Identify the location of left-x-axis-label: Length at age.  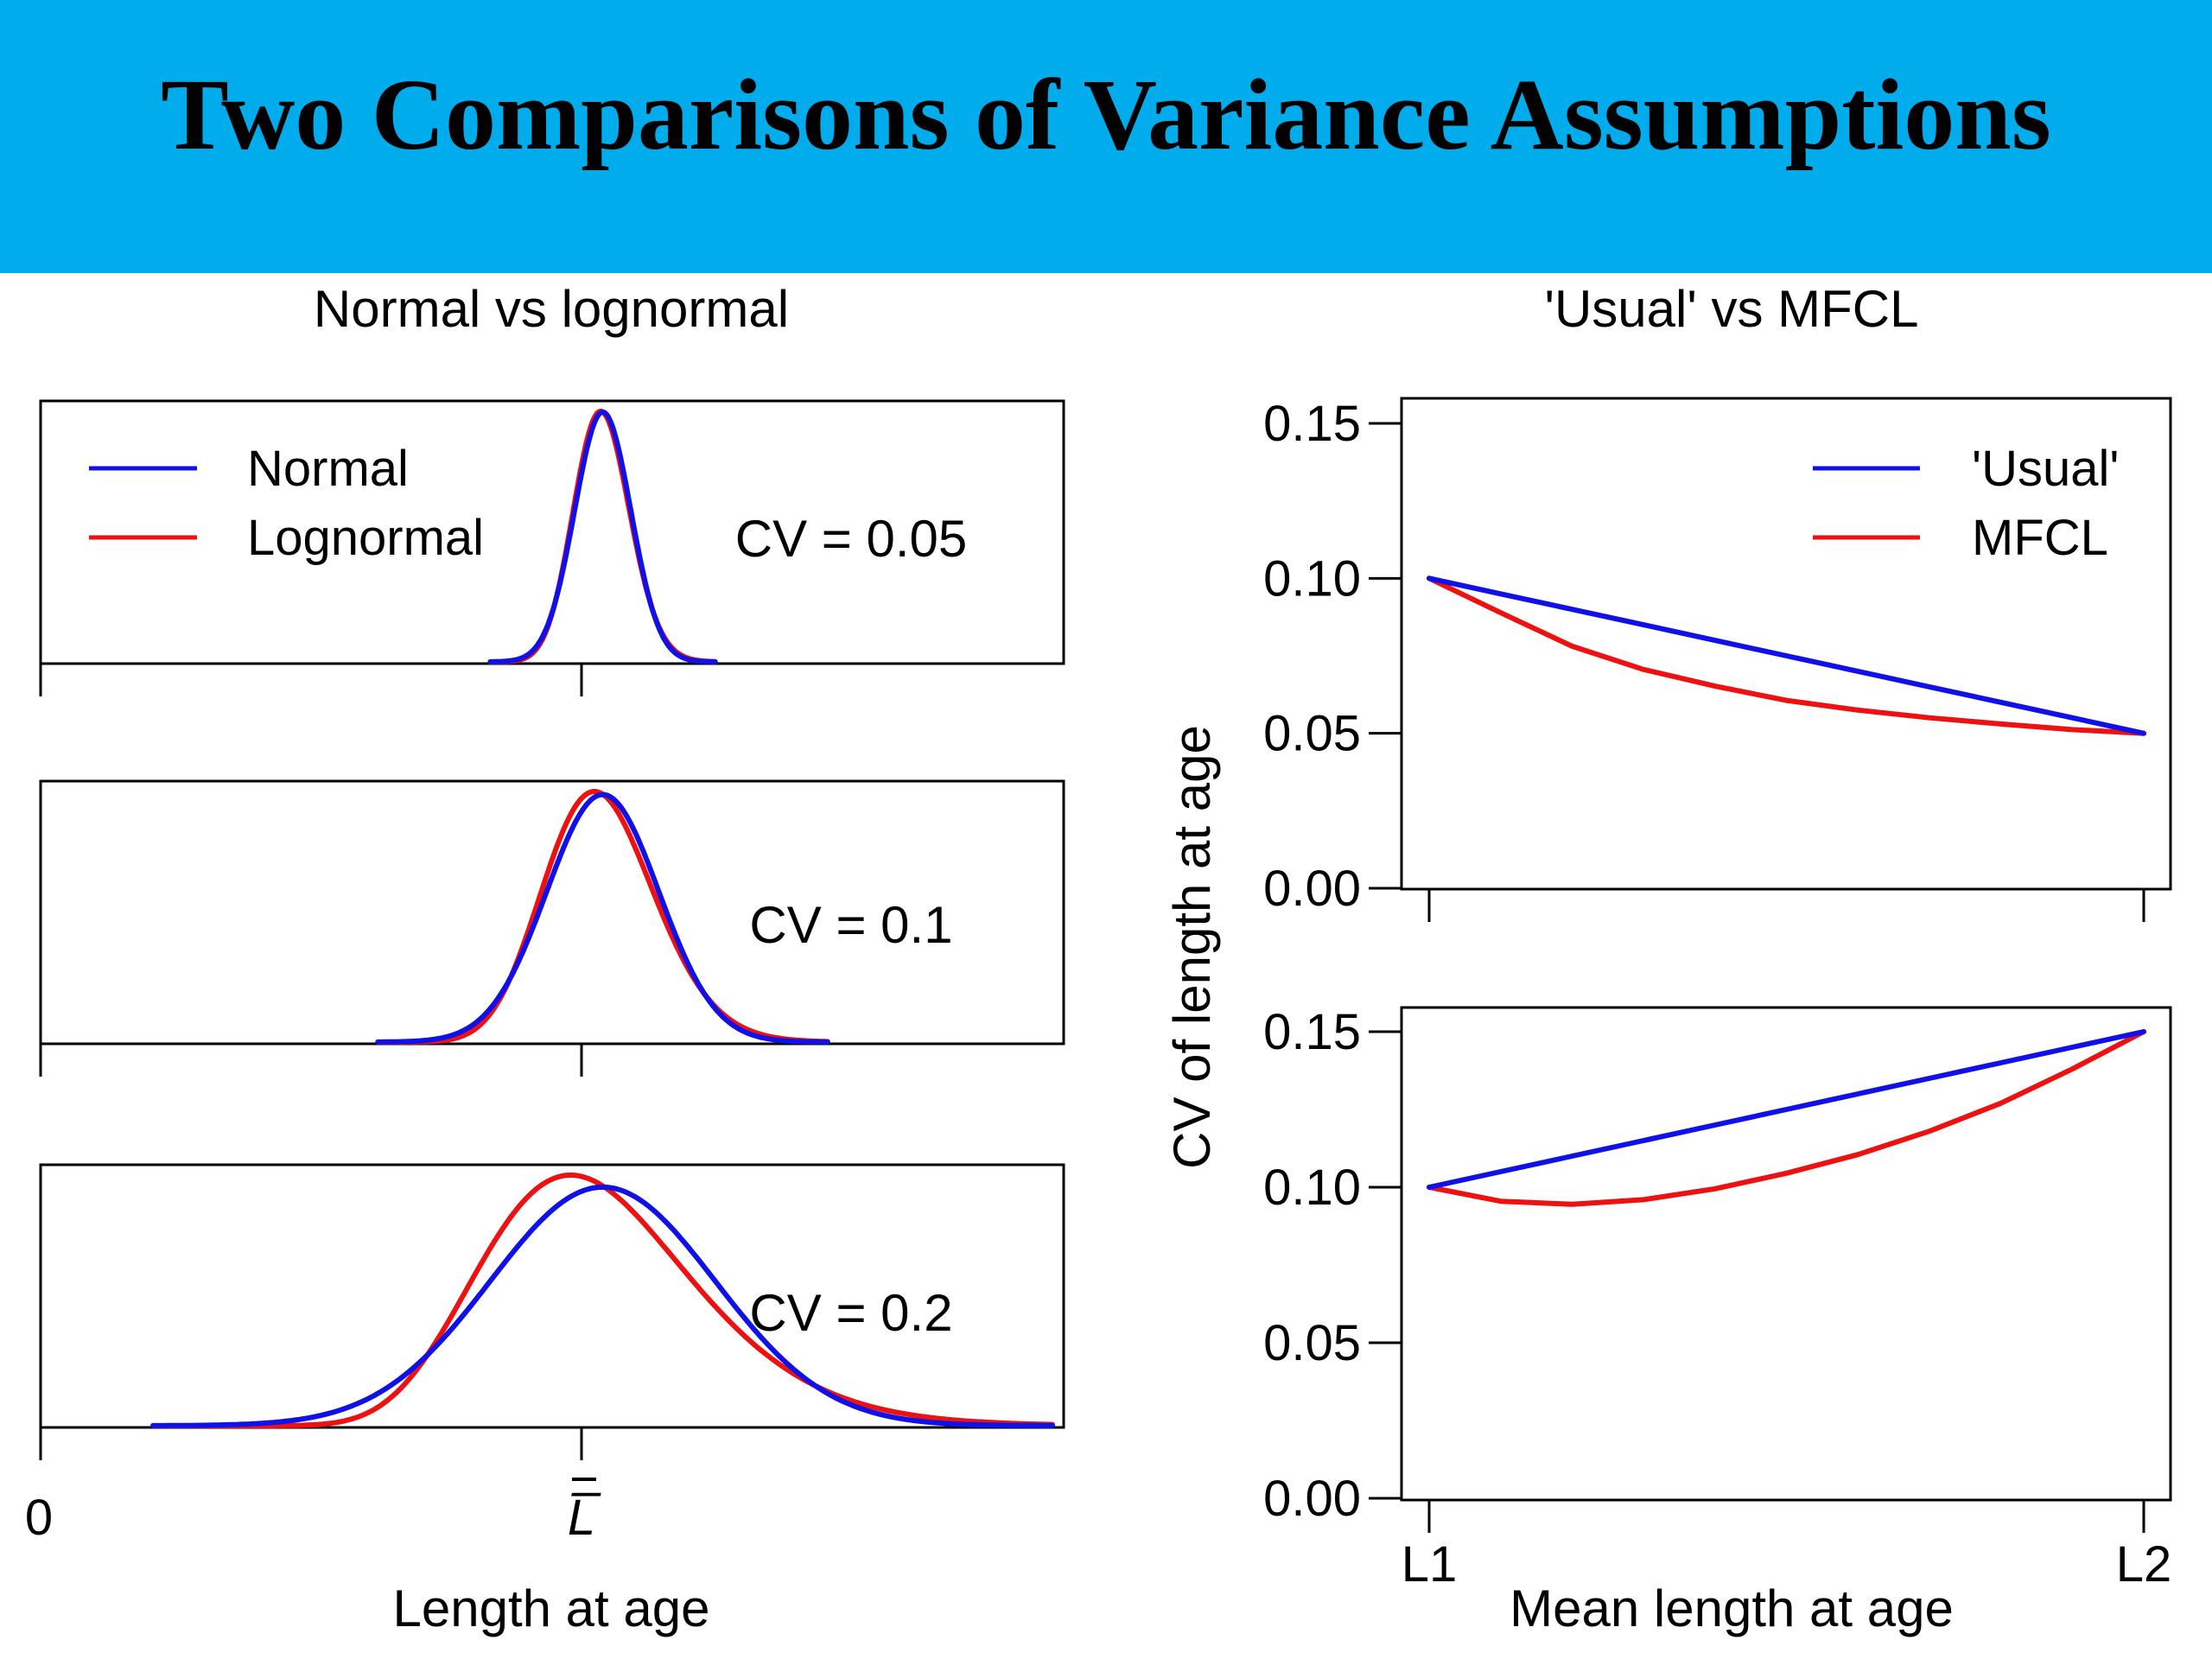
(550, 1608).